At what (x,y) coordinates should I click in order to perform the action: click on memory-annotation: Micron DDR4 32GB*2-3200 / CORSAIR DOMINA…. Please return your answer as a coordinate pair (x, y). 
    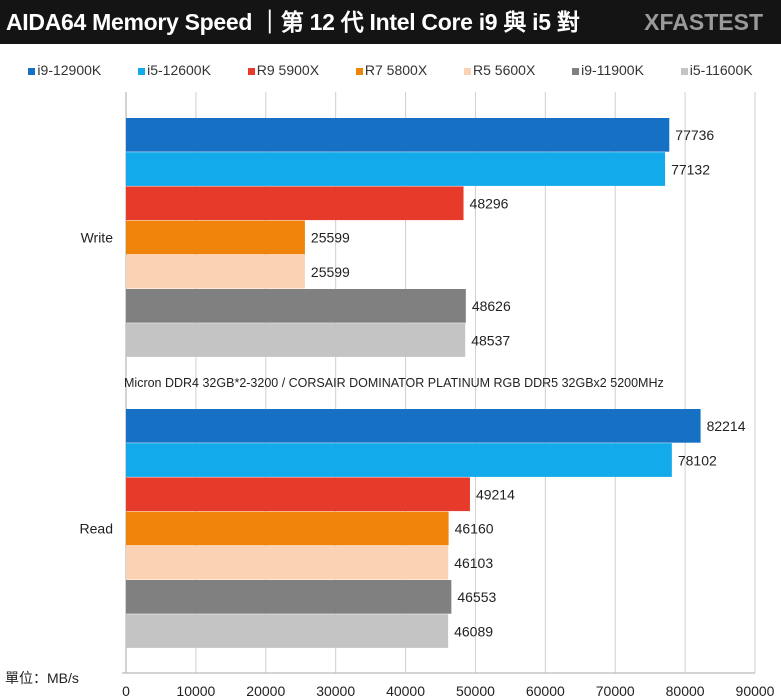
    Looking at the image, I should click on (394, 383).